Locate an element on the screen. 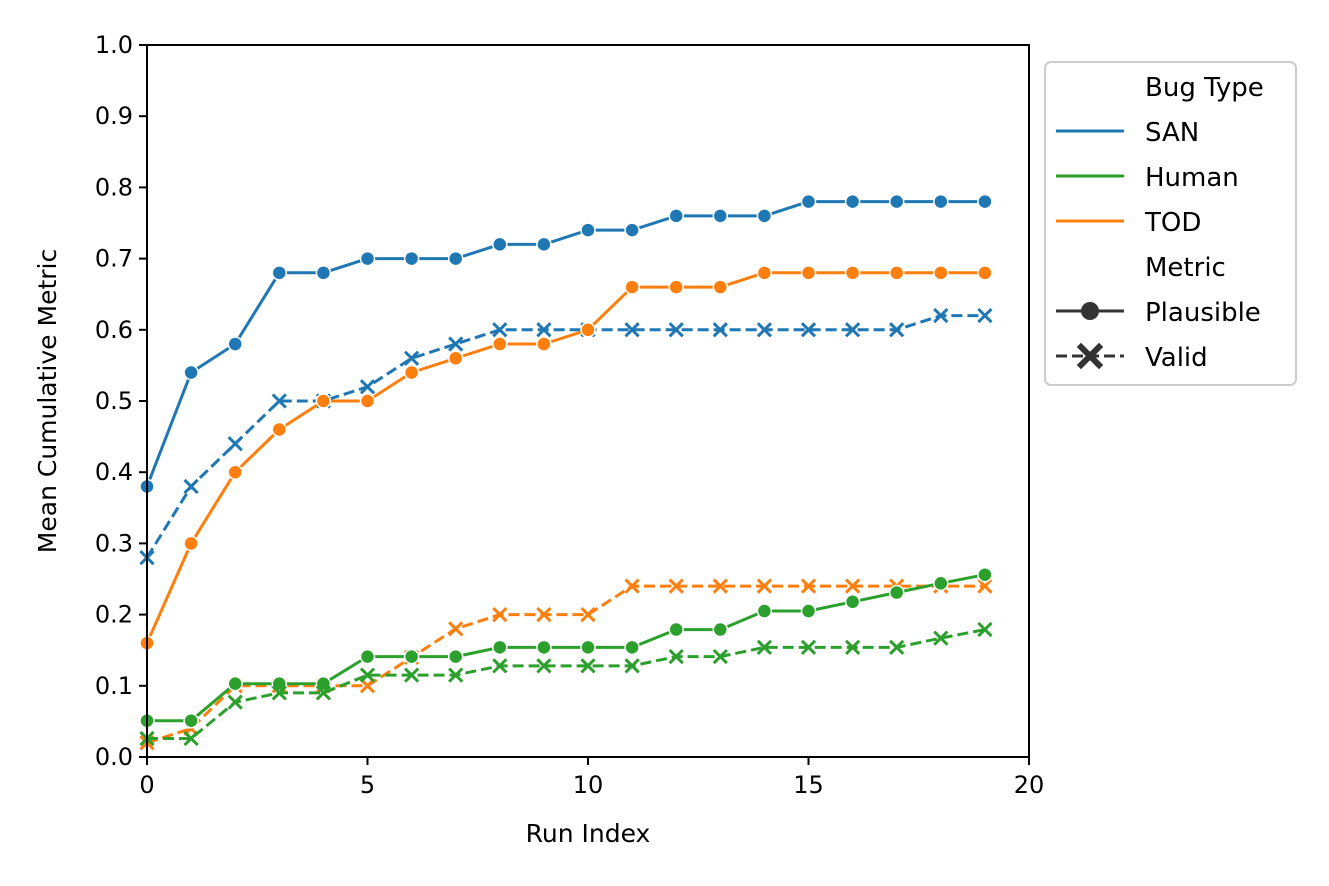 Image resolution: width=1329 pixels, height=886 pixels. y-tick-label: 0.5 is located at coordinates (114, 401).